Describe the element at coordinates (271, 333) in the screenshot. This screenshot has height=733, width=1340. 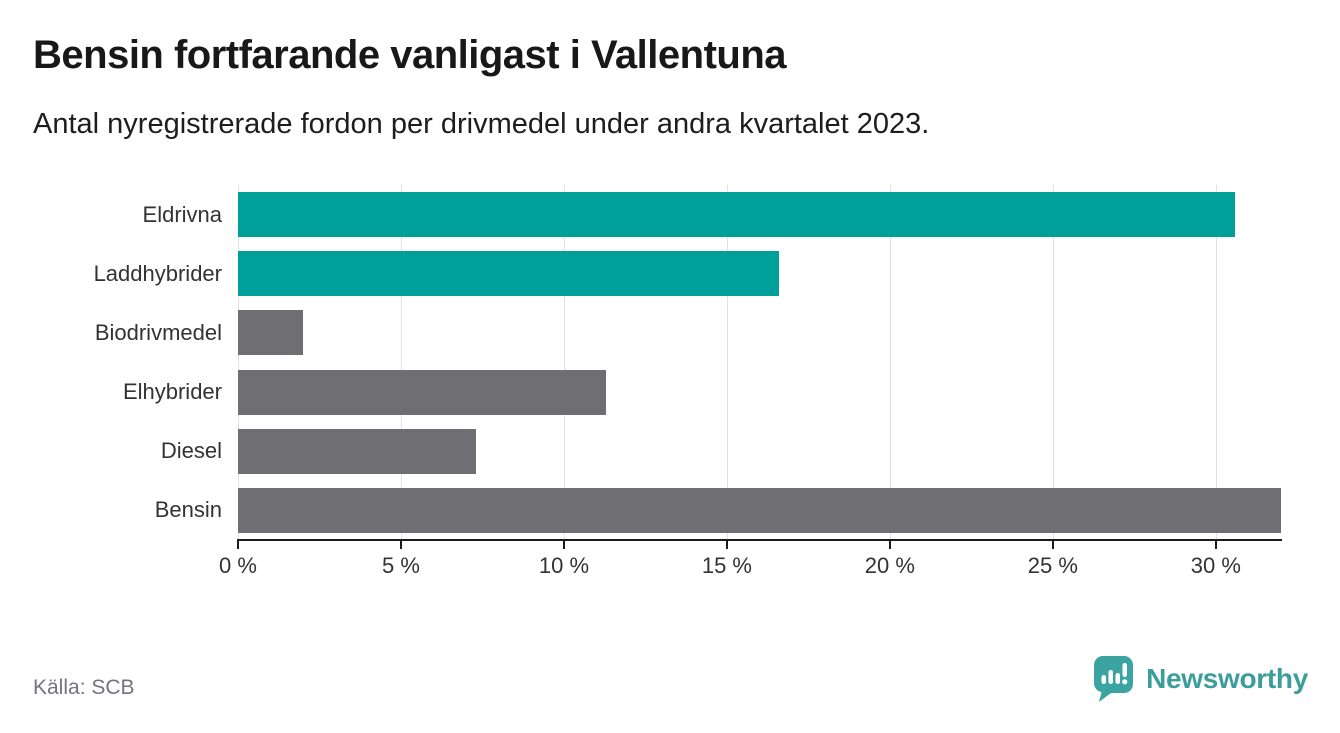
I see `bar-biodrivmedel` at that location.